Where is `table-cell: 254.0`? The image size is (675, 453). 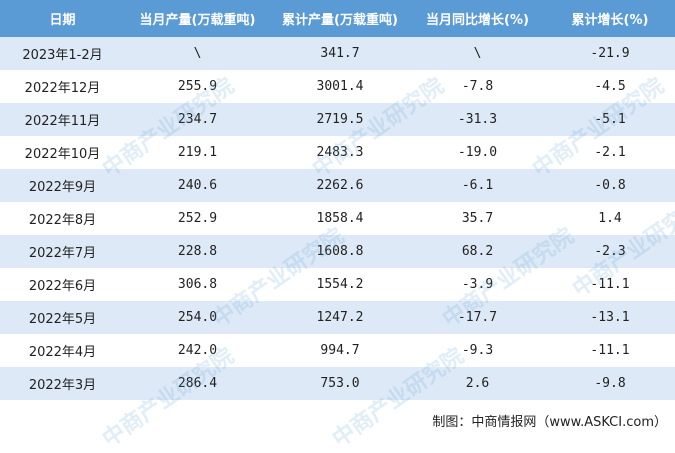
table-cell: 254.0 is located at coordinates (197, 317).